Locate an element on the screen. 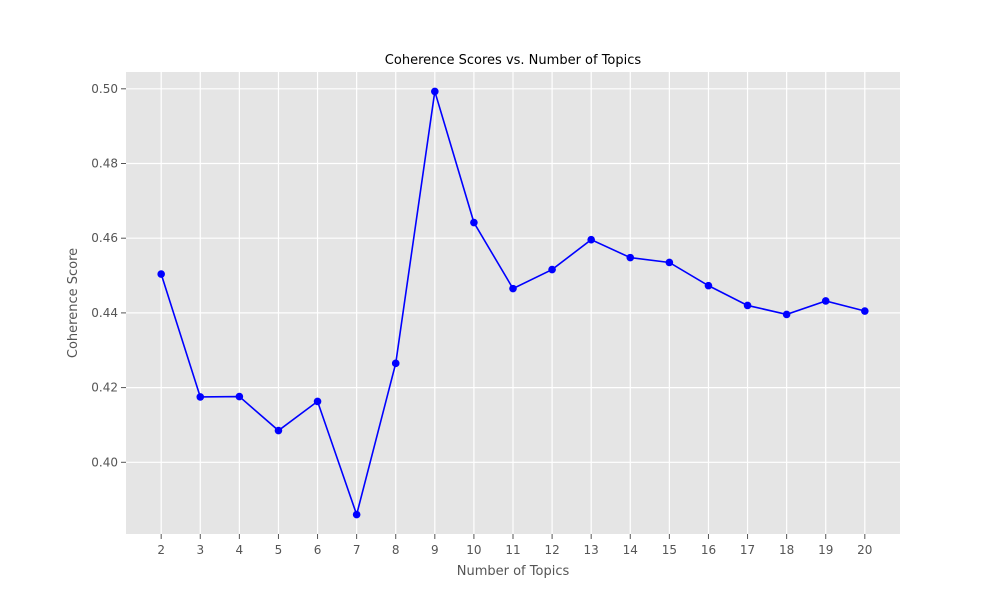  x-tick-label: 5 is located at coordinates (279, 550).